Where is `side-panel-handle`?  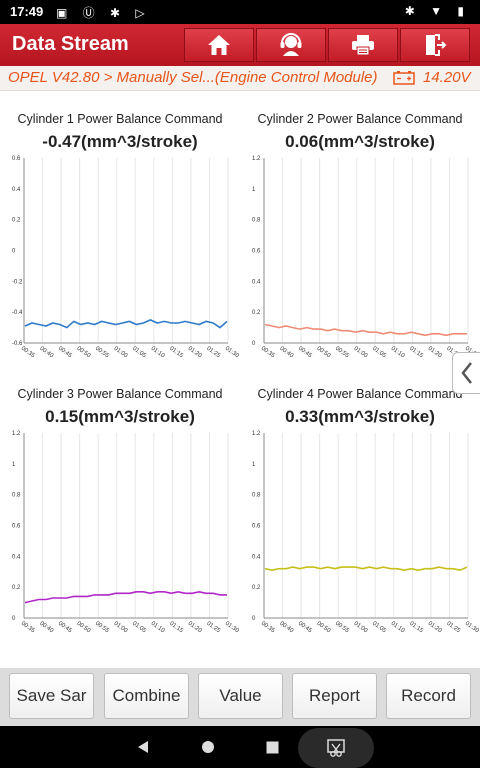
side-panel-handle is located at coordinates (466, 373).